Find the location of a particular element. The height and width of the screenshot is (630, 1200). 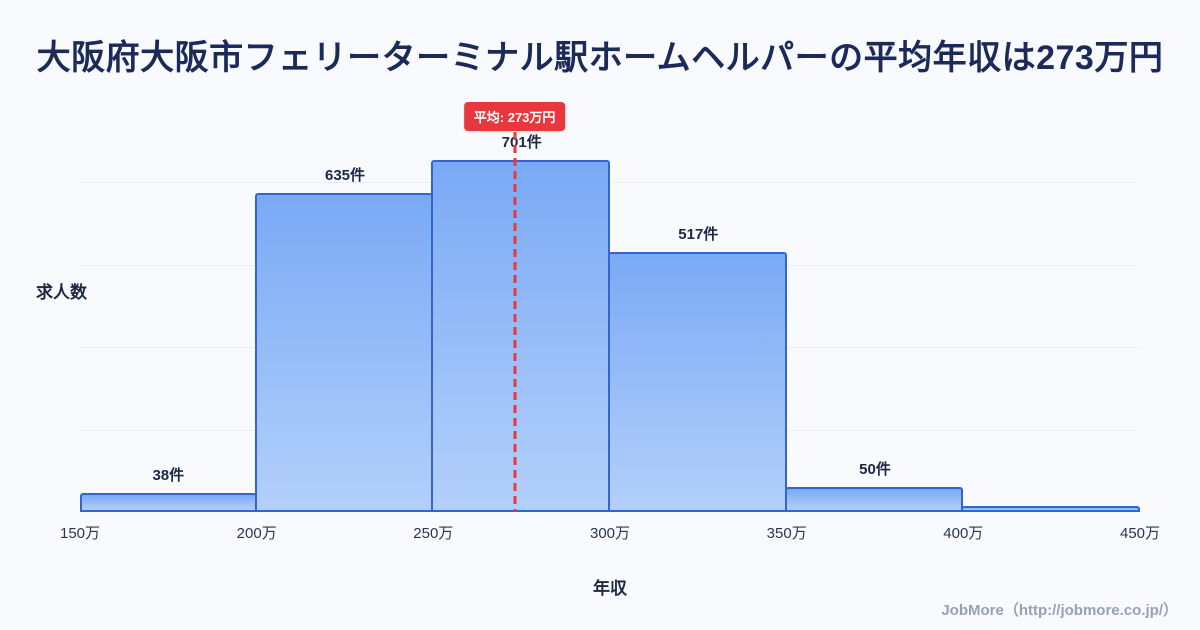

gridline is located at coordinates (610, 183).